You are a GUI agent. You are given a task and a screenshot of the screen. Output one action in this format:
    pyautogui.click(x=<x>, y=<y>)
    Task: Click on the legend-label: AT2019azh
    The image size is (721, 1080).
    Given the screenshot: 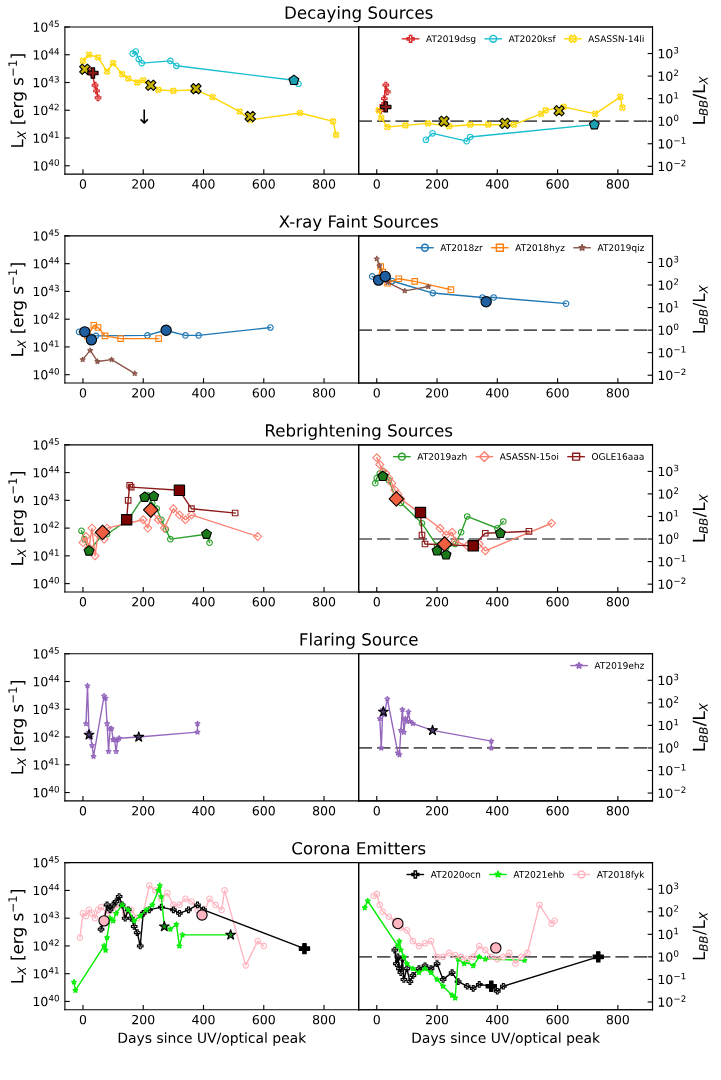 What is the action you would take?
    pyautogui.click(x=442, y=456)
    